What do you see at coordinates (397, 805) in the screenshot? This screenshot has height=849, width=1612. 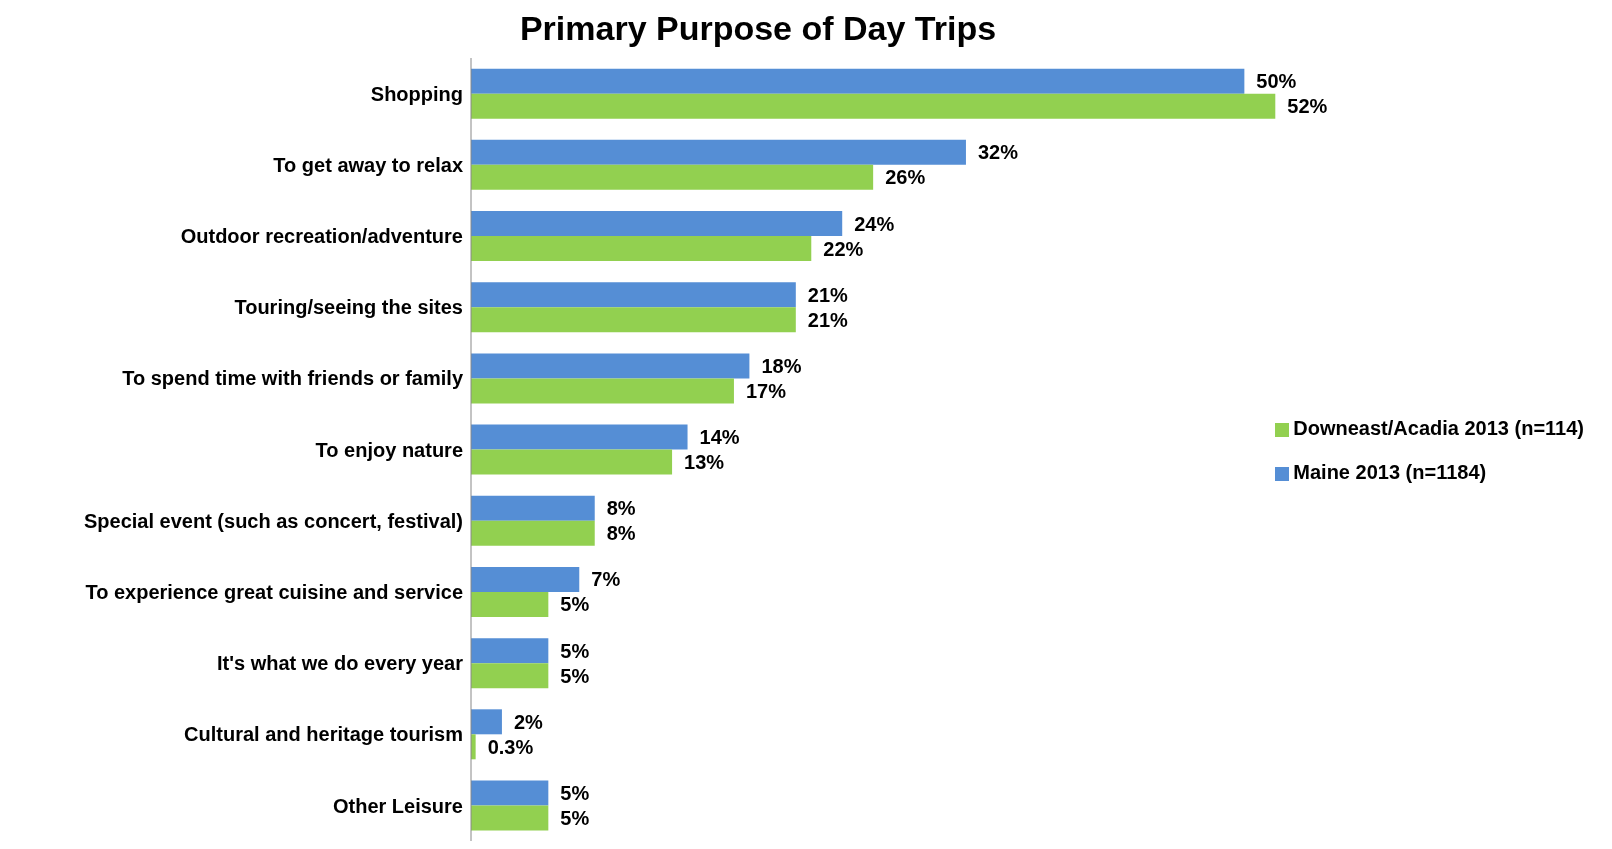 I see `y-tick-label: Other Leisure` at bounding box center [397, 805].